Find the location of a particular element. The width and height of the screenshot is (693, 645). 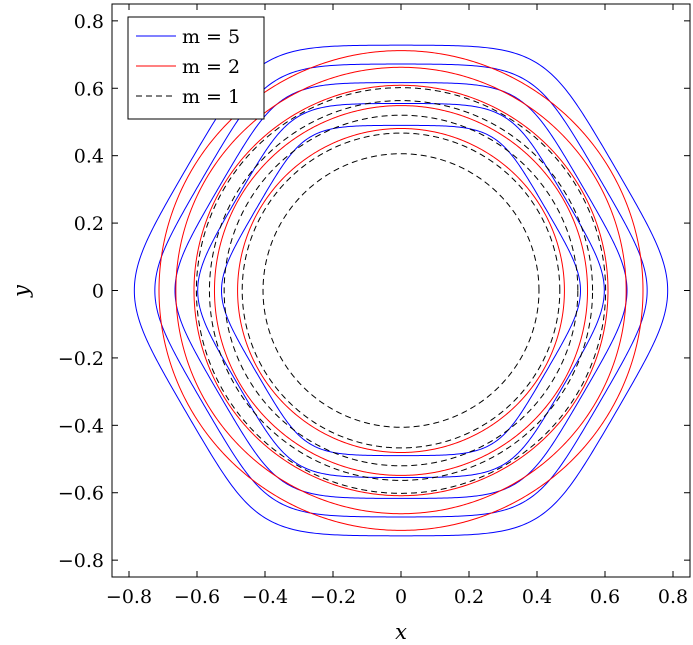

x-tick-label: −0.4 is located at coordinates (265, 597).